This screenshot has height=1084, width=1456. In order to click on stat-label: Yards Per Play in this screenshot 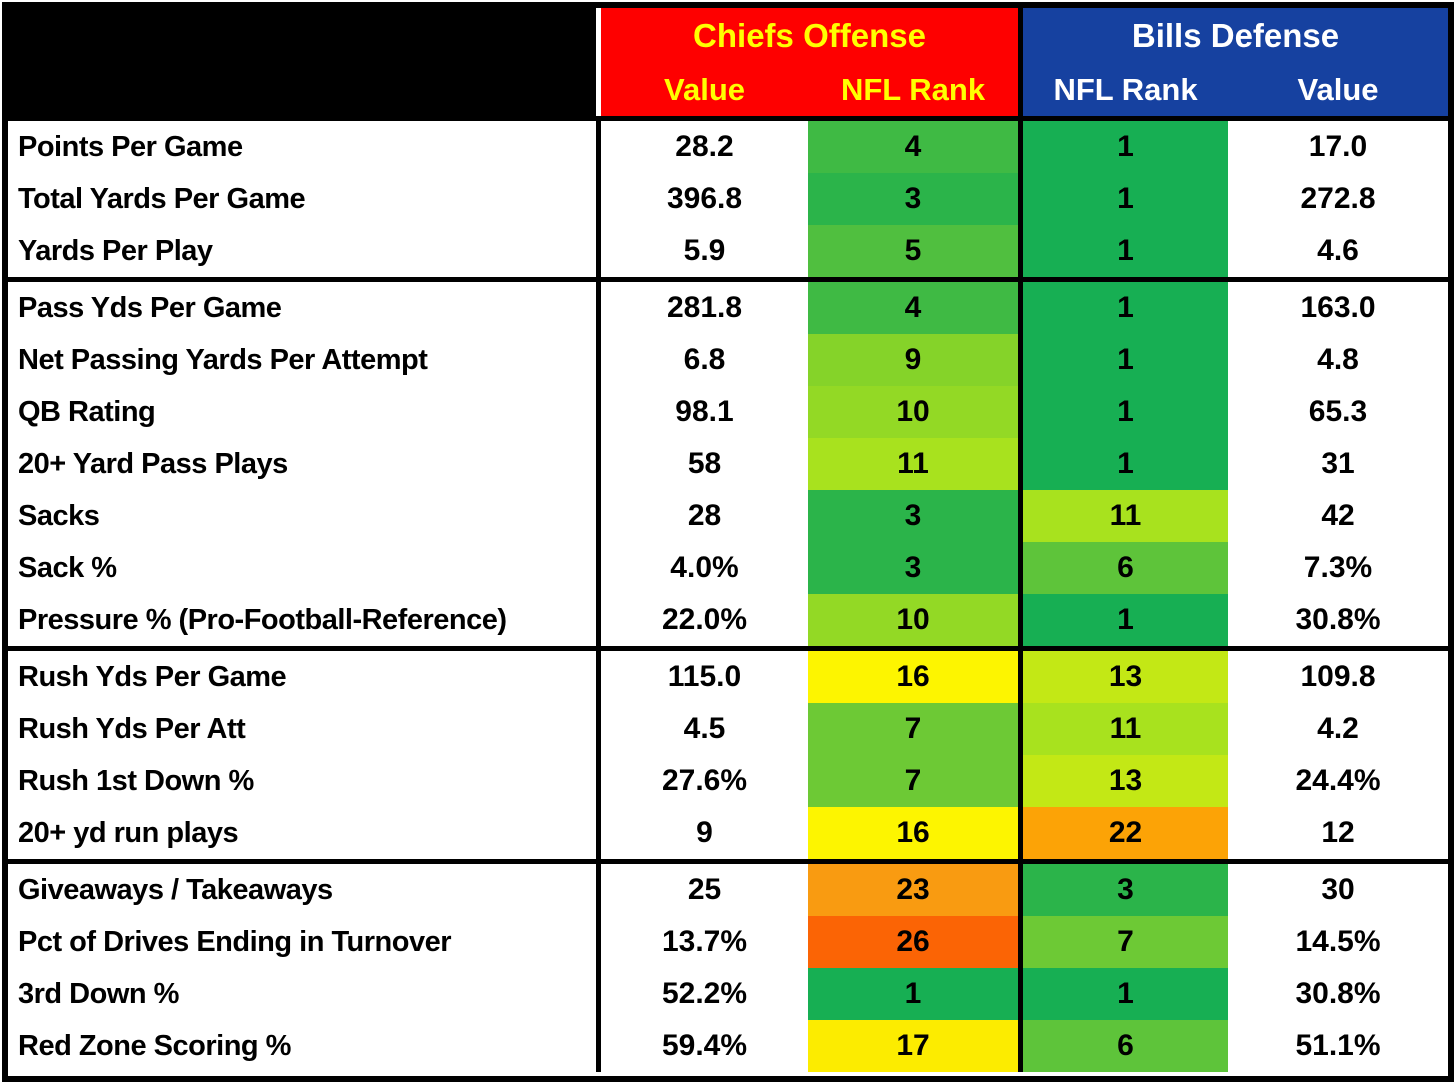, I will do `click(115, 250)`.